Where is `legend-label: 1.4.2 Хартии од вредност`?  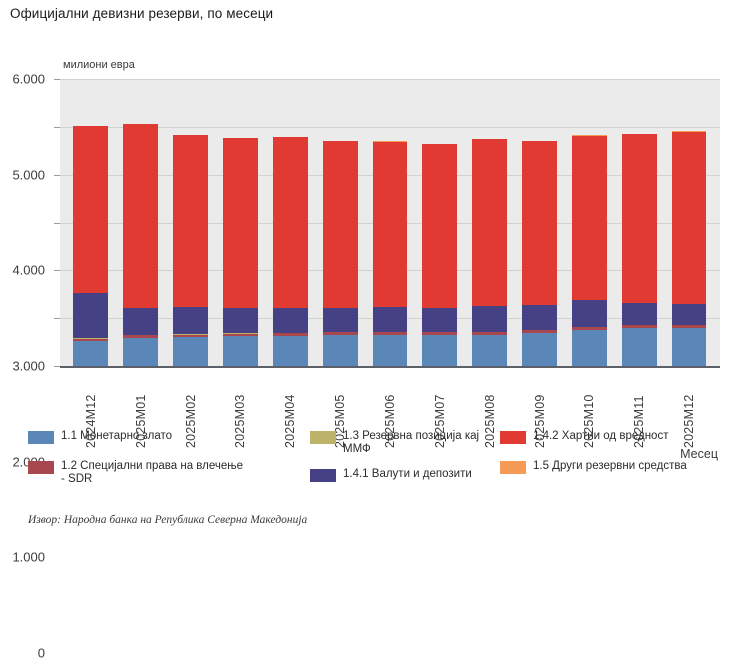
legend-label: 1.4.2 Хартии од вредност is located at coordinates (600, 436).